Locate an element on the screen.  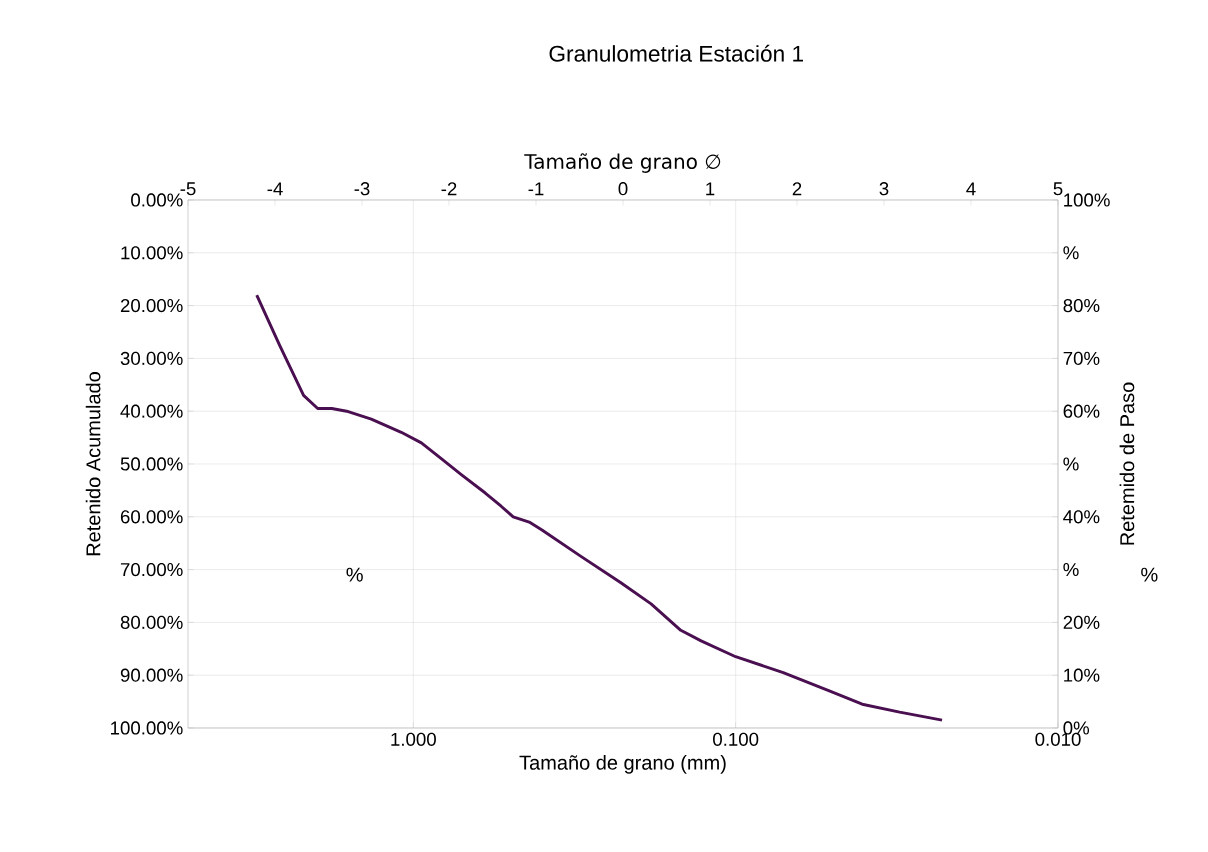
y-axis-title: Retenido Acumulado is located at coordinates (93, 464).